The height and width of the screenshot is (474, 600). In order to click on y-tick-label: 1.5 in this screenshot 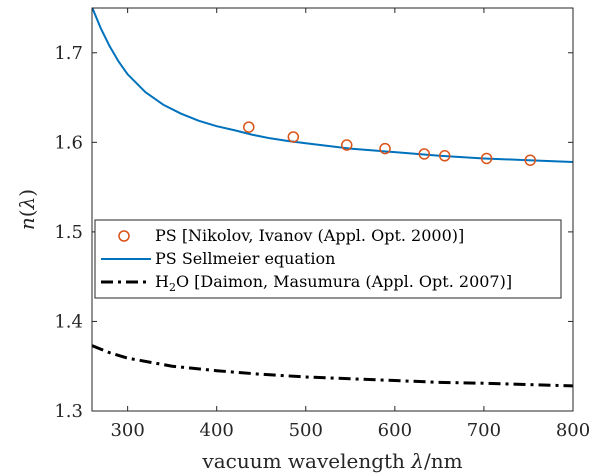, I will do `click(68, 232)`.